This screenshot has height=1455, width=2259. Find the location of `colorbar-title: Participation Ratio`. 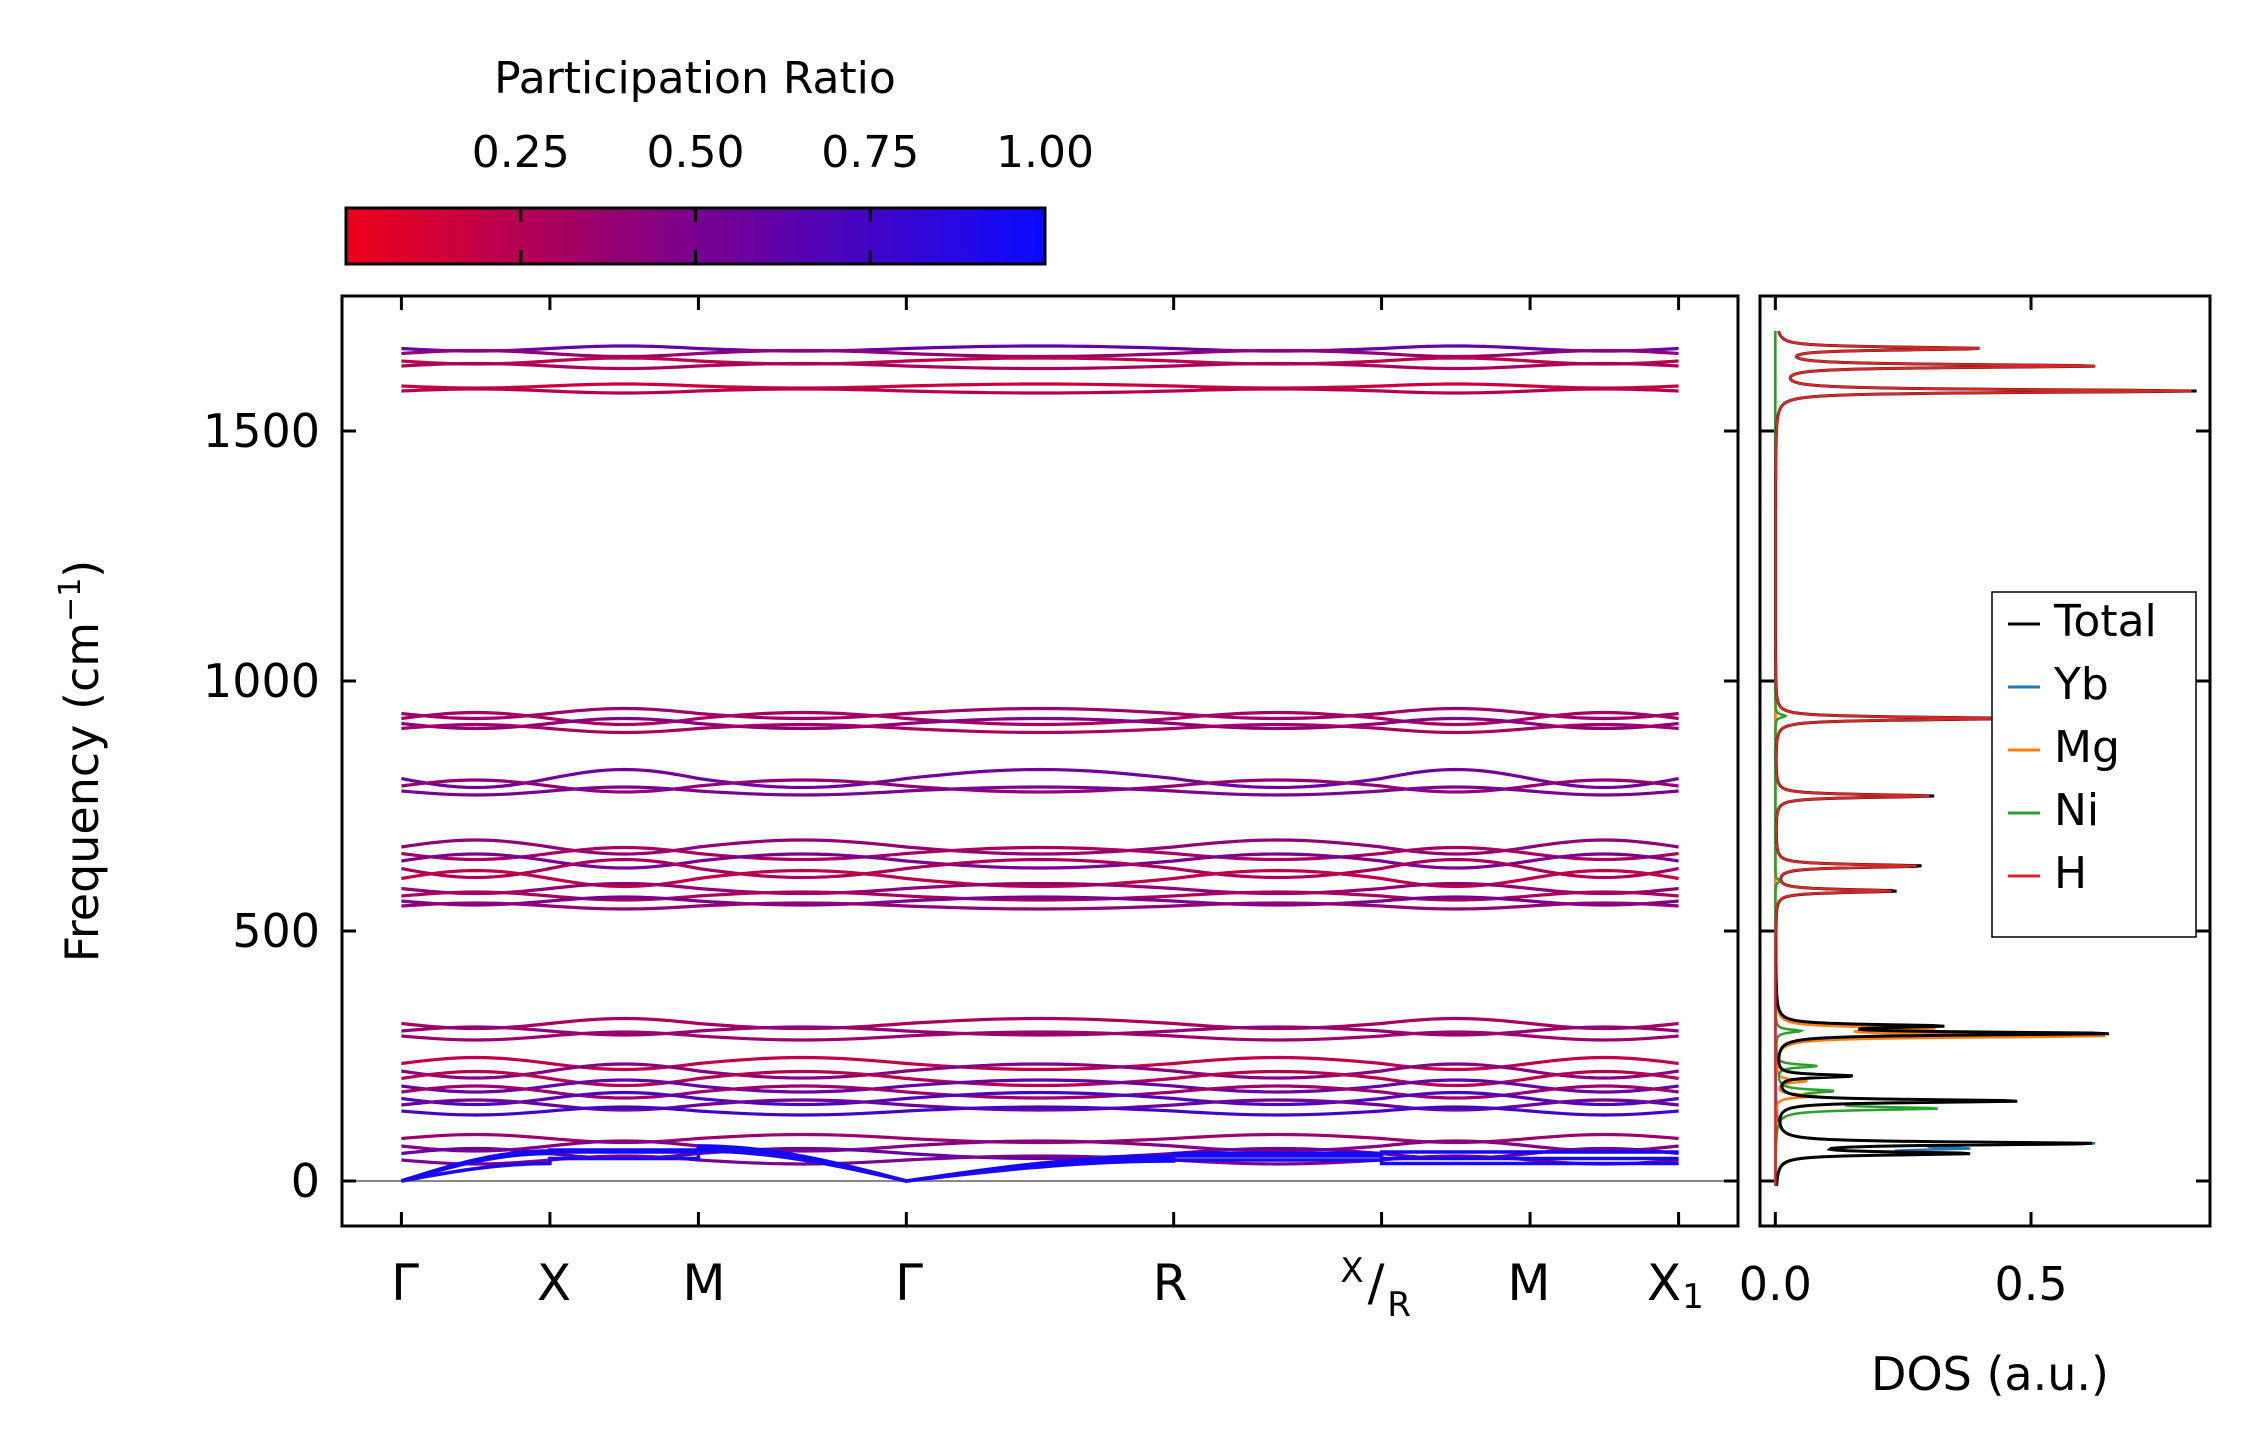

colorbar-title: Participation Ratio is located at coordinates (695, 78).